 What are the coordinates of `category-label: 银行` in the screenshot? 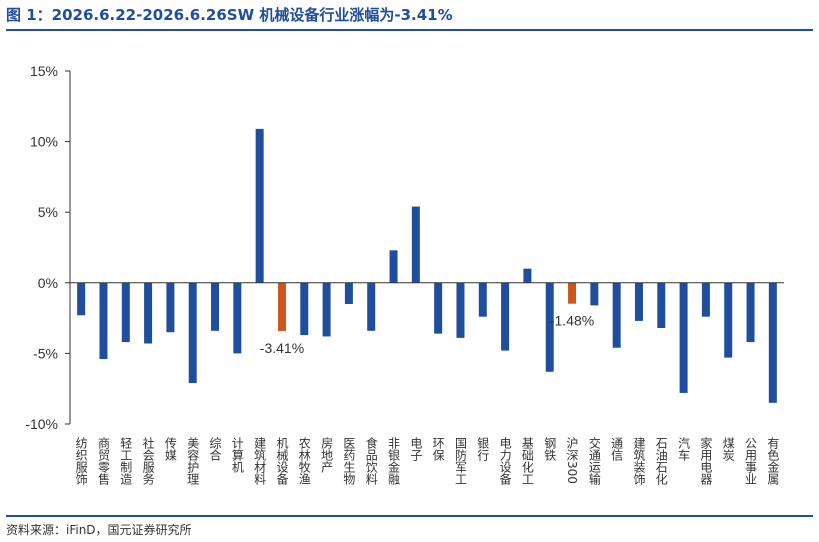 It's located at (483, 449).